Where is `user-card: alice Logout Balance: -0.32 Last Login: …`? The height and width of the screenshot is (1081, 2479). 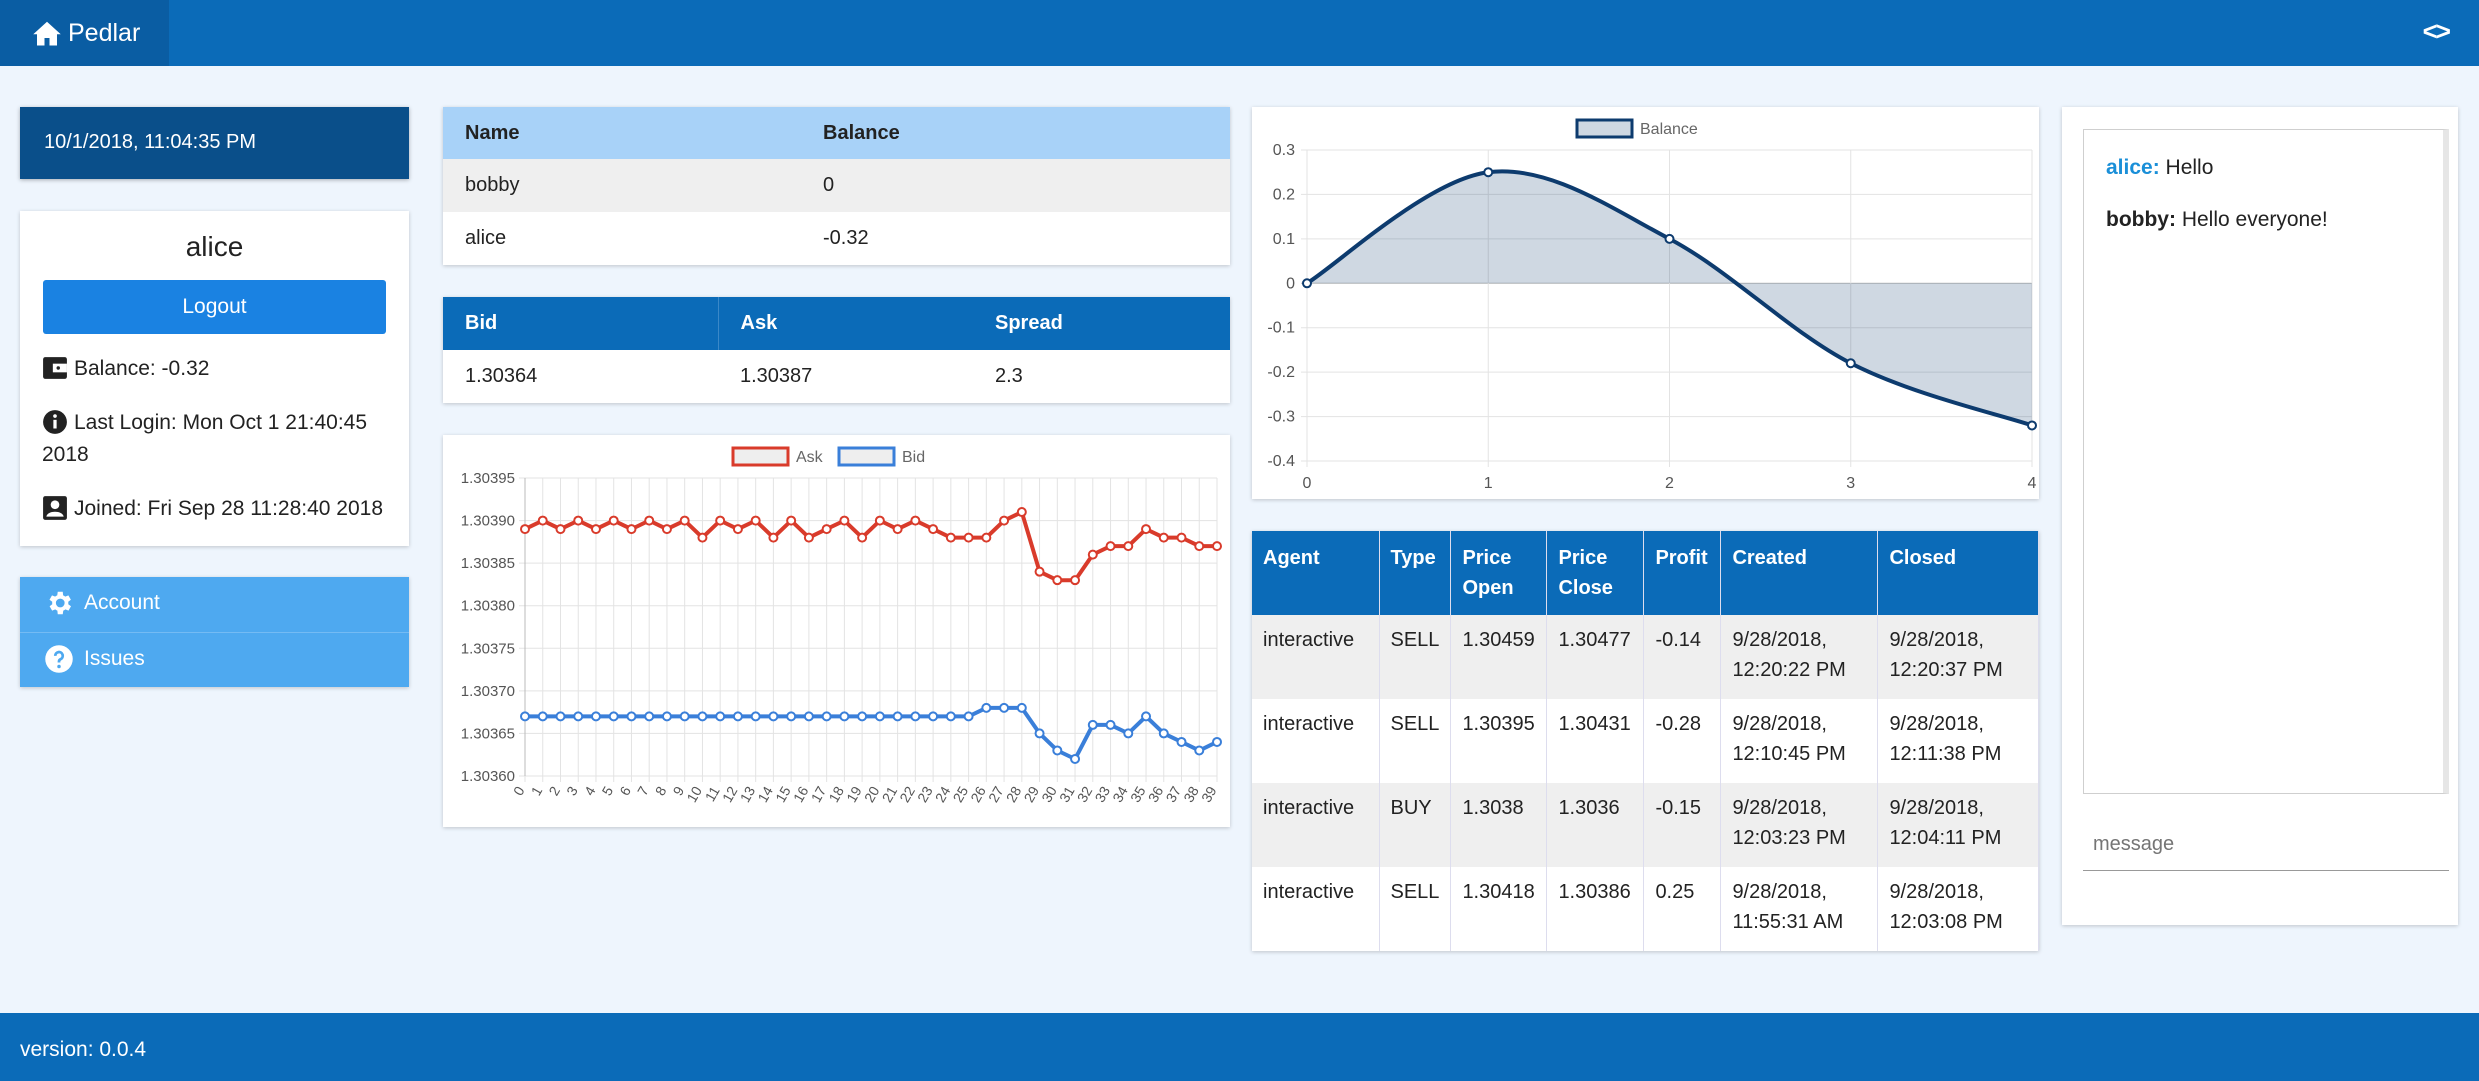
user-card: alice Logout Balance: -0.32 Last Login: … is located at coordinates (214, 378).